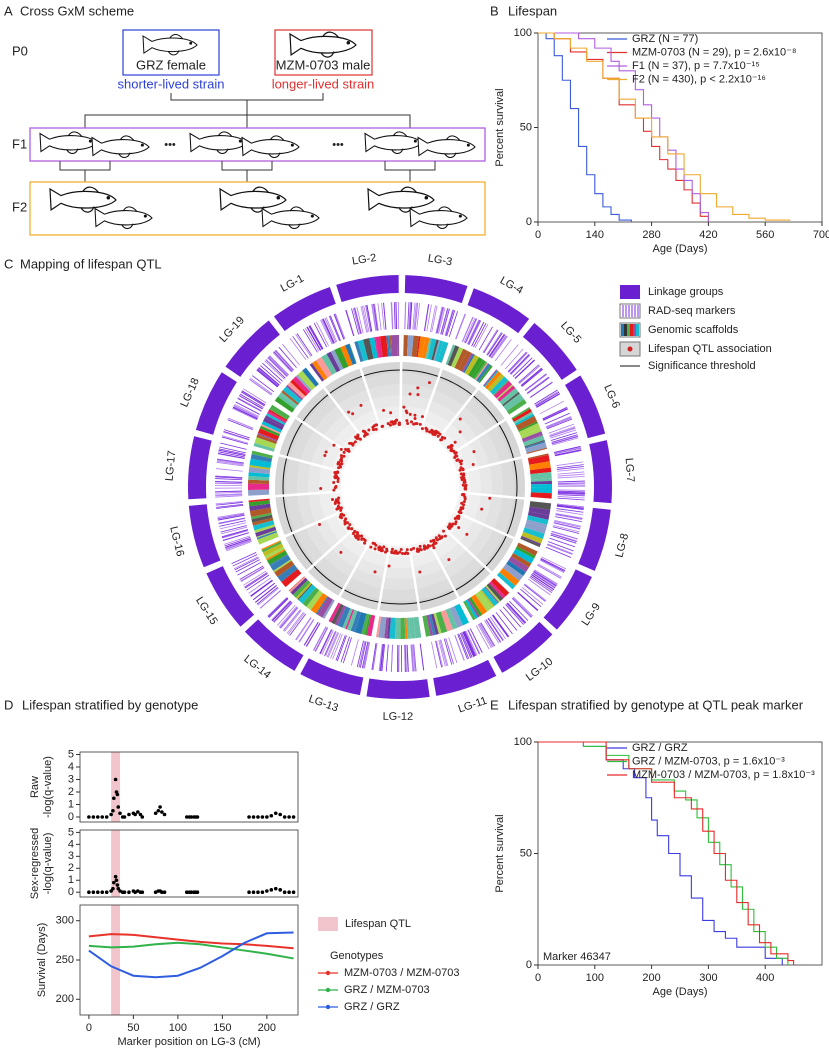  Describe the element at coordinates (274, 645) in the screenshot. I see `linkage-group` at that location.